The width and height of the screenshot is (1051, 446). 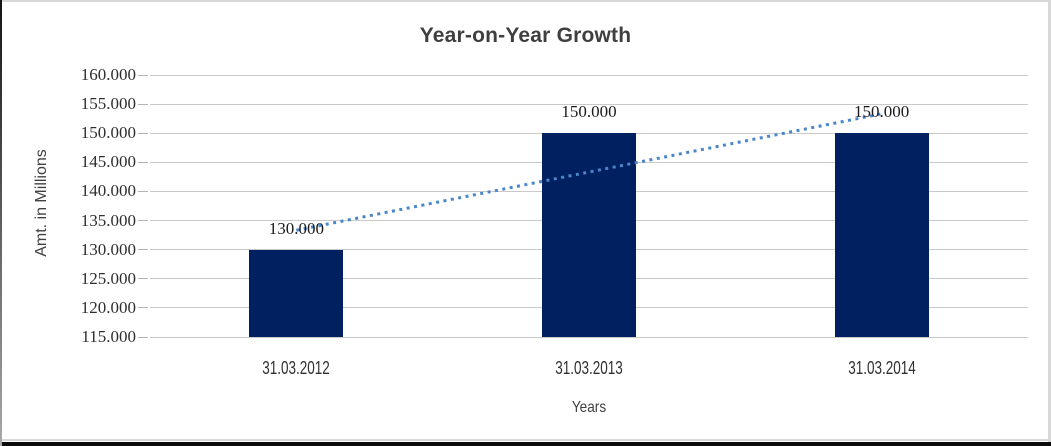 What do you see at coordinates (525, 444) in the screenshot?
I see `screen-bottom-strip` at bounding box center [525, 444].